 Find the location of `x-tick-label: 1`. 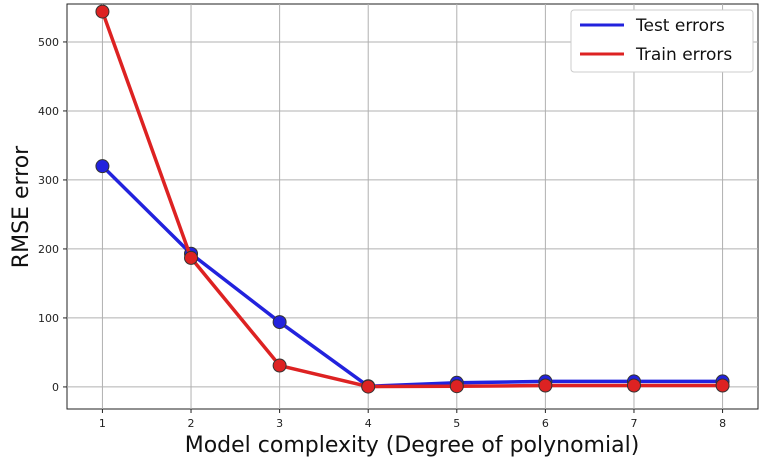

x-tick-label: 1 is located at coordinates (102, 423).